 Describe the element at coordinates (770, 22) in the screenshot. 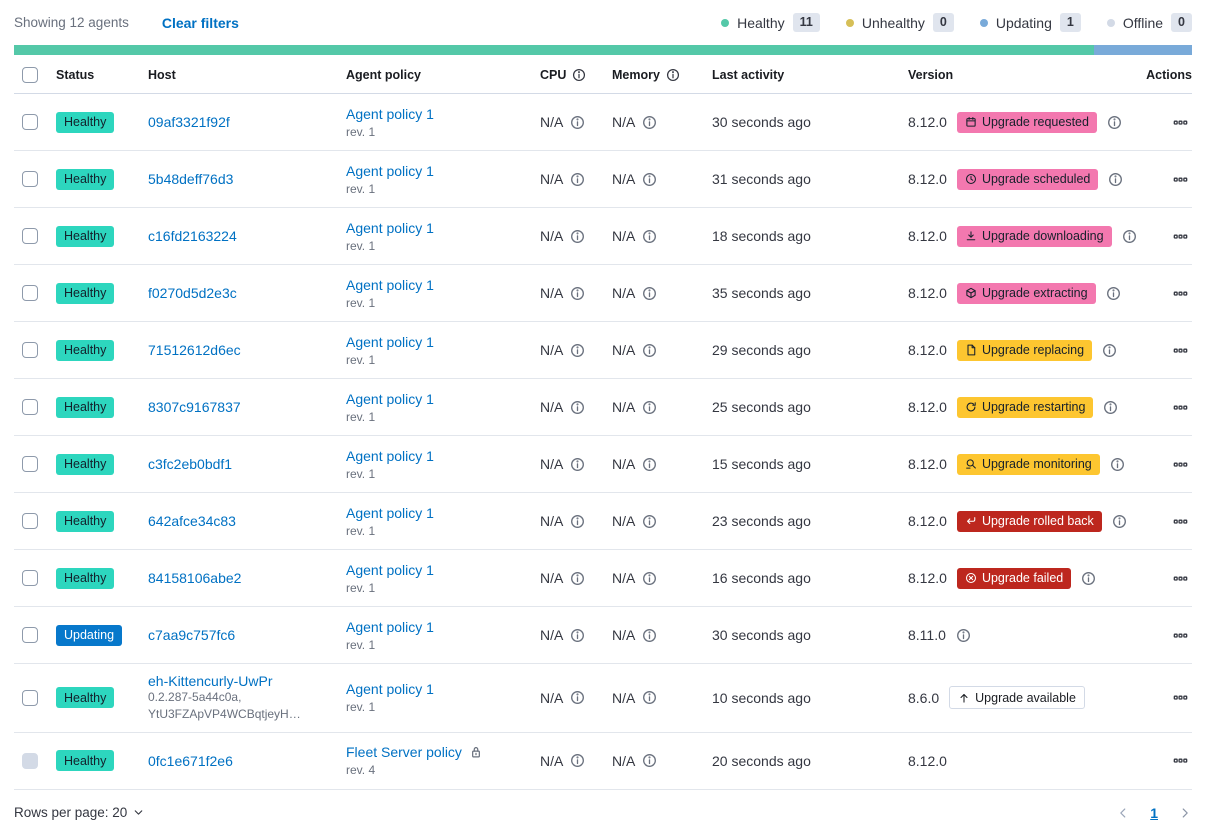

I see `legend-item-healthy: Healthy 11` at that location.